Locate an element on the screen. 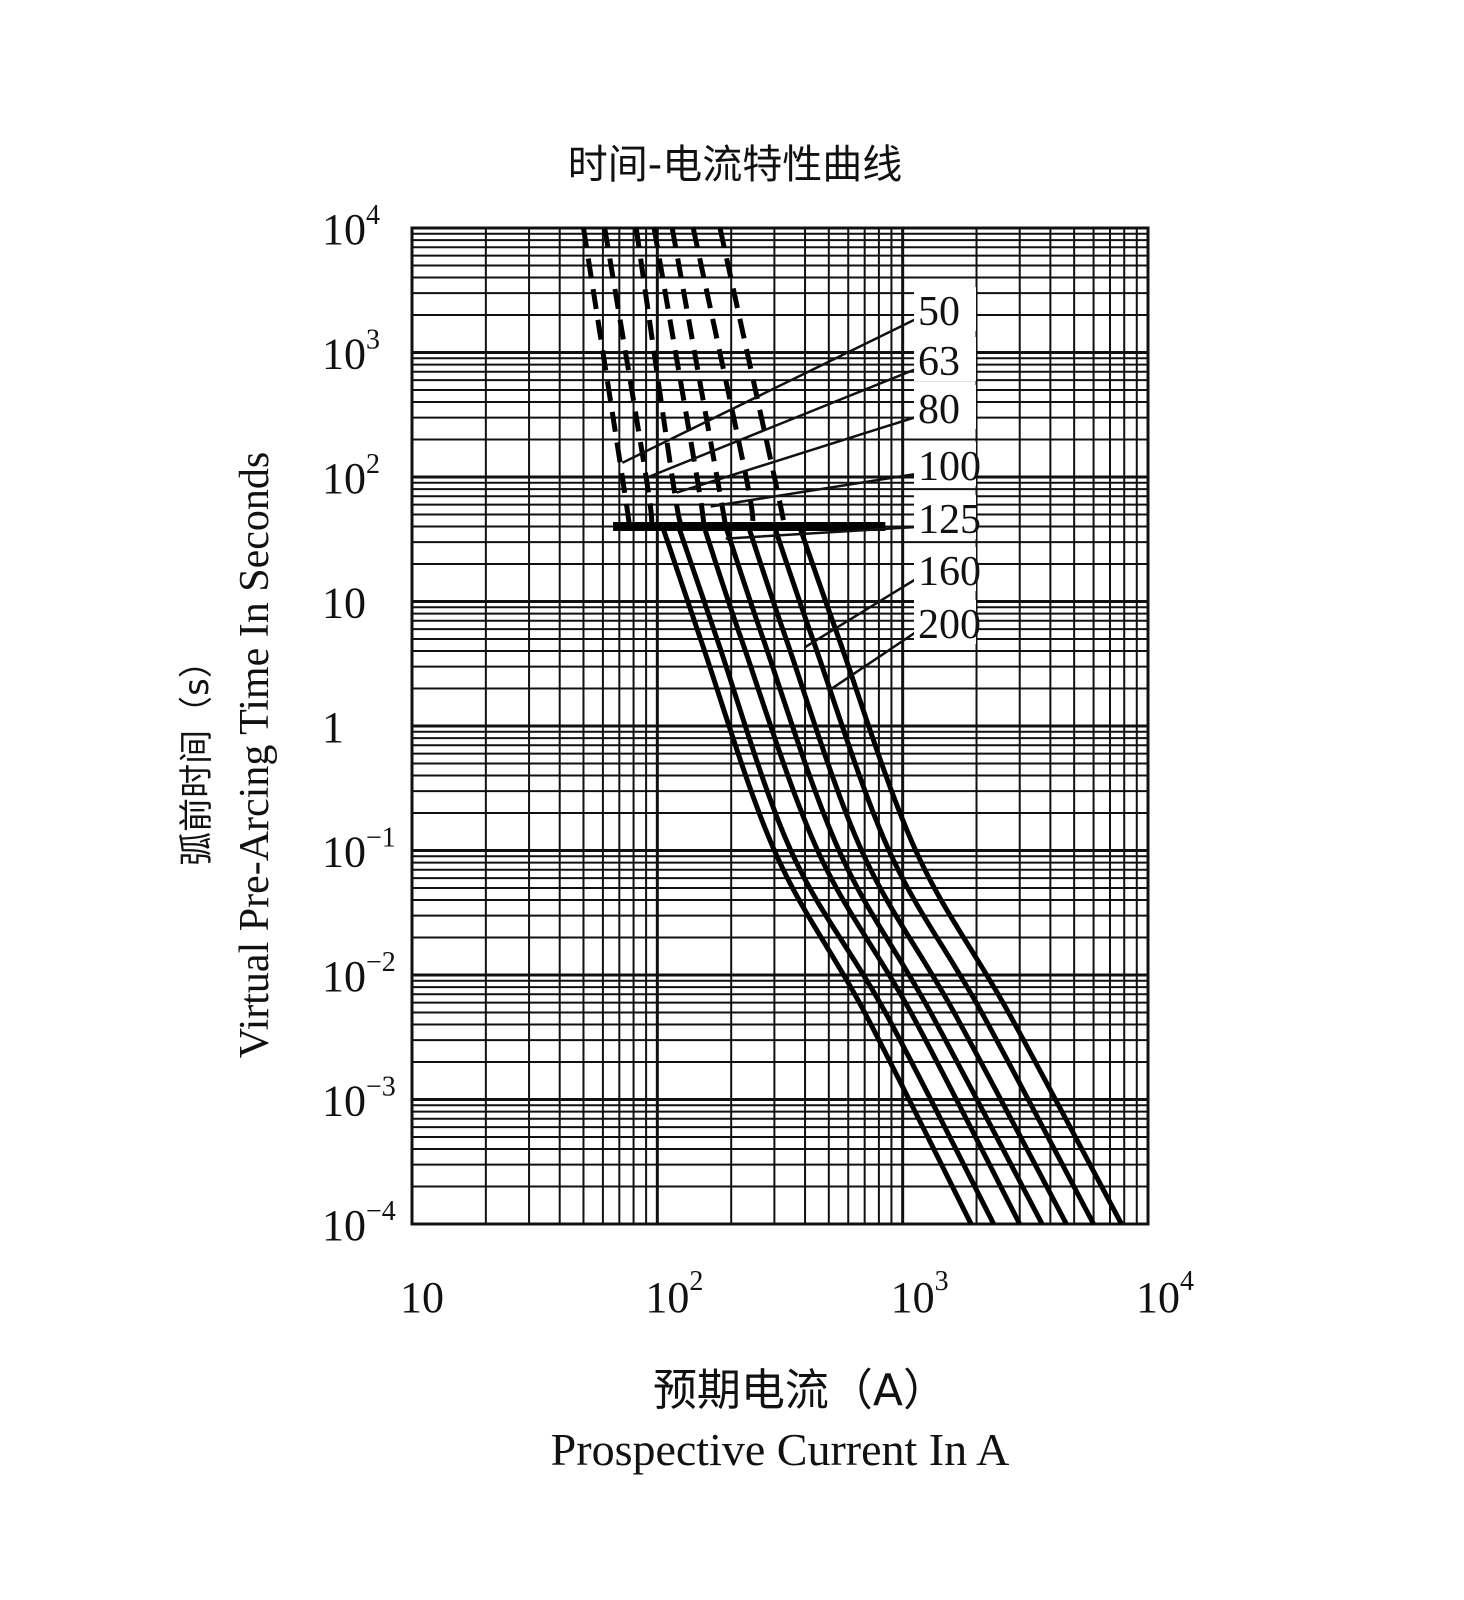 The image size is (1464, 1600). rating-label-100: 100 is located at coordinates (949, 467).